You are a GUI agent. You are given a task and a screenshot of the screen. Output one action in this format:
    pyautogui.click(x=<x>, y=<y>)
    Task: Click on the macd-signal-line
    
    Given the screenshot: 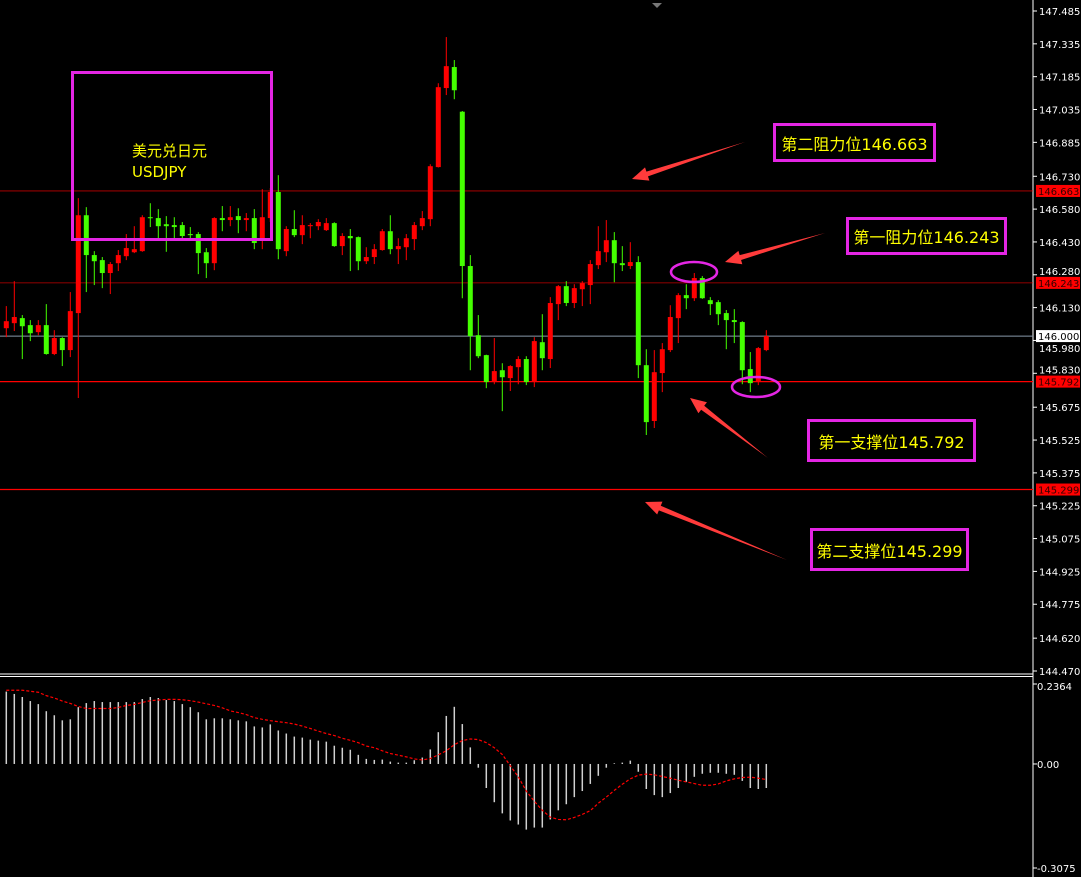 What is the action you would take?
    pyautogui.click(x=386, y=755)
    